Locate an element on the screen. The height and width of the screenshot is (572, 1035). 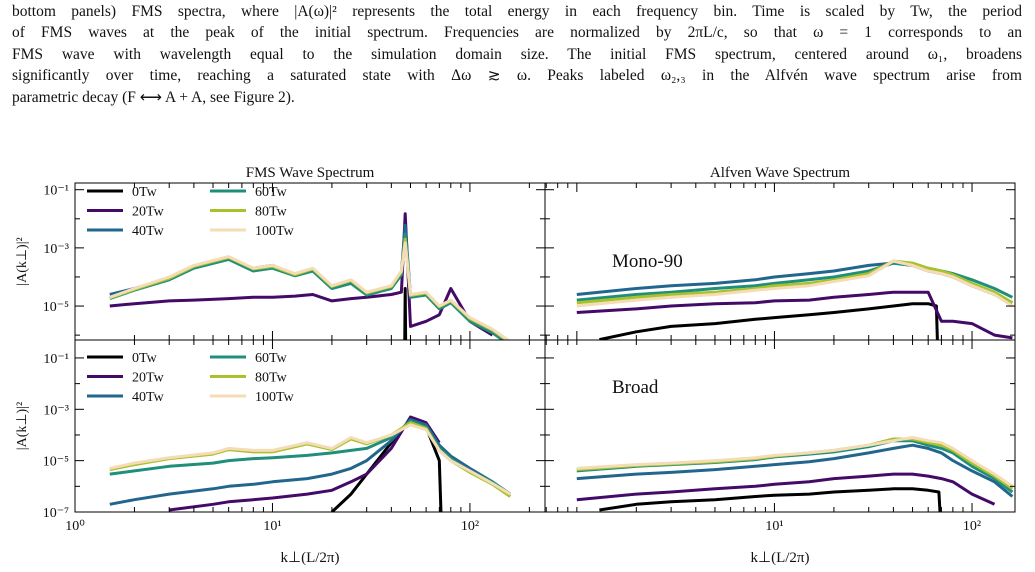
axes-frame is located at coordinates (780, 426).